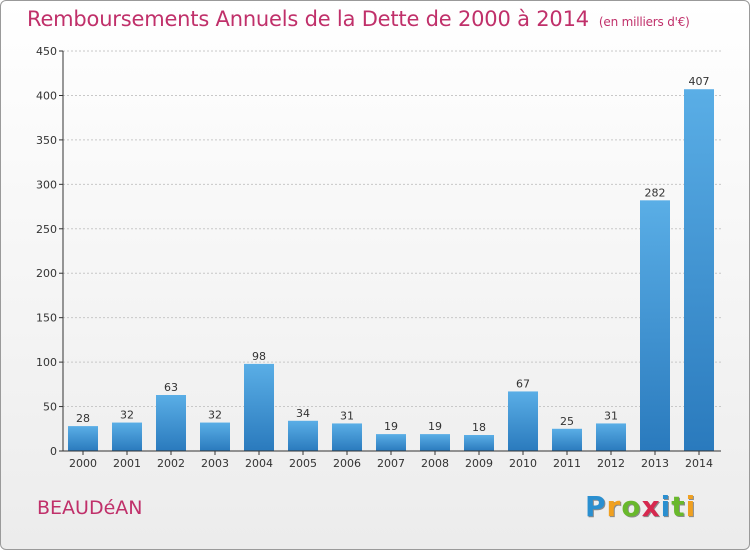 Image resolution: width=750 pixels, height=550 pixels. I want to click on x-tick-label: 2010, so click(523, 463).